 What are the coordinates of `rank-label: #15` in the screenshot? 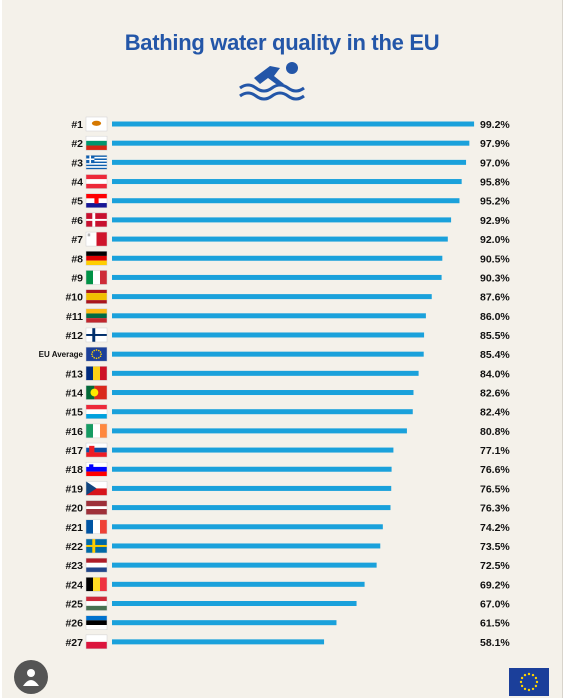 It's located at (74, 413).